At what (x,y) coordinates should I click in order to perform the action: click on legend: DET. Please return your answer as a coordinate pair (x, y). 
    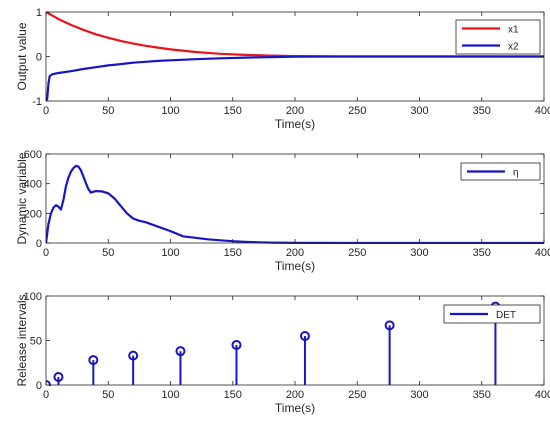
    Looking at the image, I should click on (492, 314).